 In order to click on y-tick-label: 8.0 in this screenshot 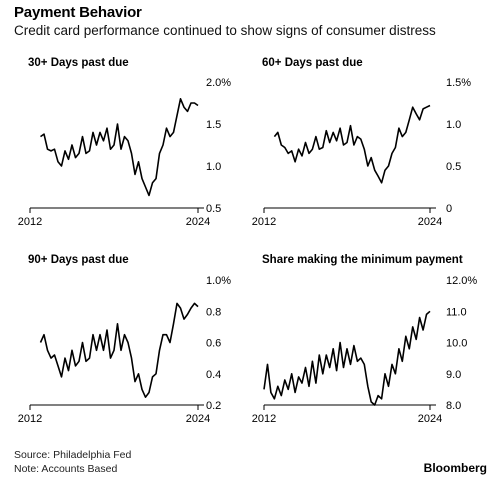, I will do `click(453, 406)`.